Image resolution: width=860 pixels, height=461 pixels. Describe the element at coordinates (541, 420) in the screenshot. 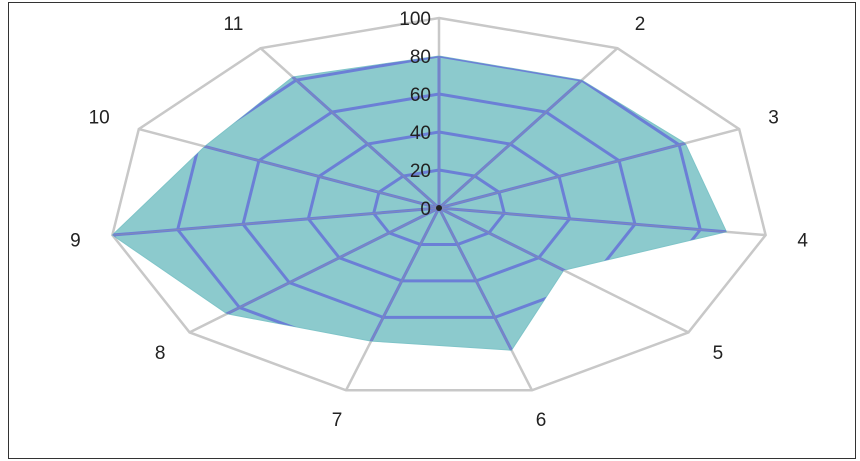

I see `category-label-6: 6` at that location.